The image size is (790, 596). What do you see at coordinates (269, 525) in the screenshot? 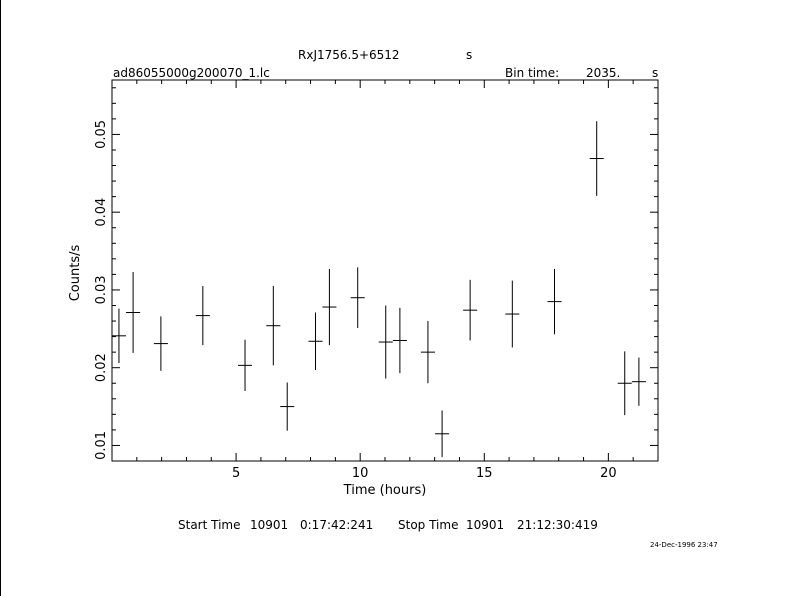
I see `start-time-day: 10901` at bounding box center [269, 525].